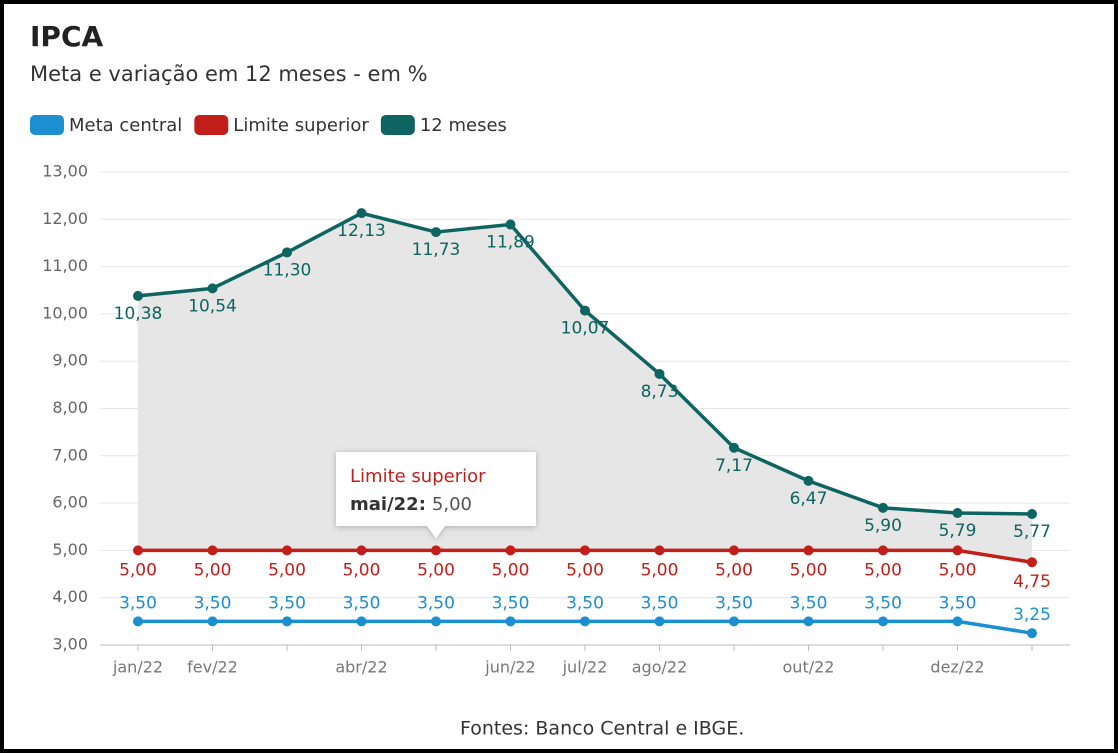  I want to click on y-tick-label: 9,00, so click(70, 360).